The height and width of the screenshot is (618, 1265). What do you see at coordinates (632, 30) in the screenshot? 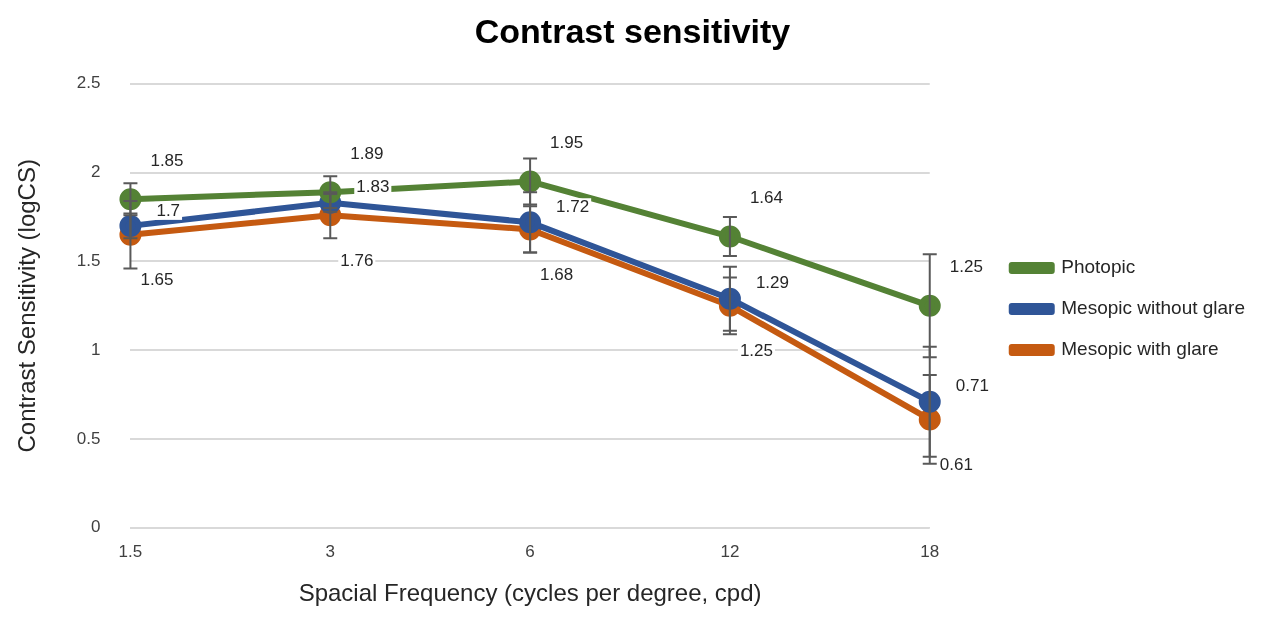
I see `chart-title: Contrast sensitivity` at bounding box center [632, 30].